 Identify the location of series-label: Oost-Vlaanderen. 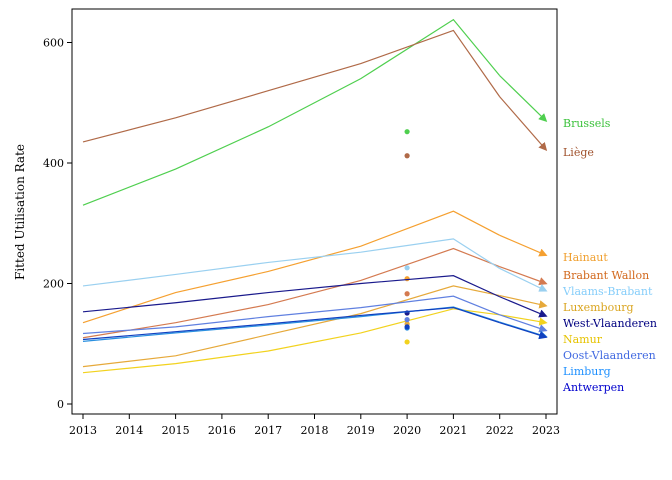
(609, 355).